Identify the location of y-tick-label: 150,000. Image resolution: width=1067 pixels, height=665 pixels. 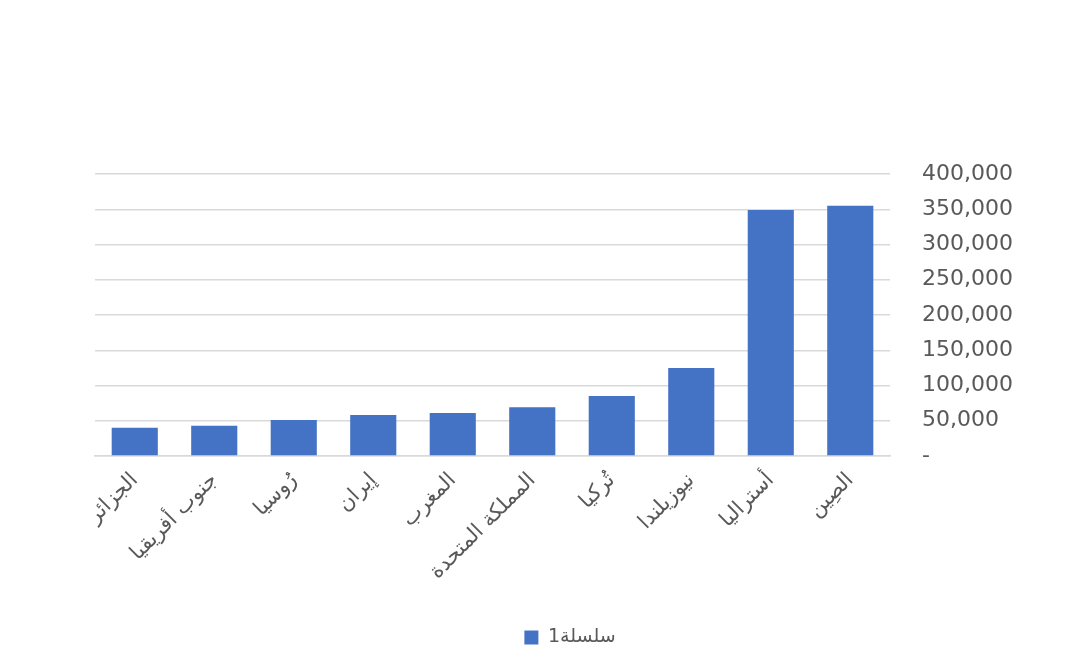
(968, 348).